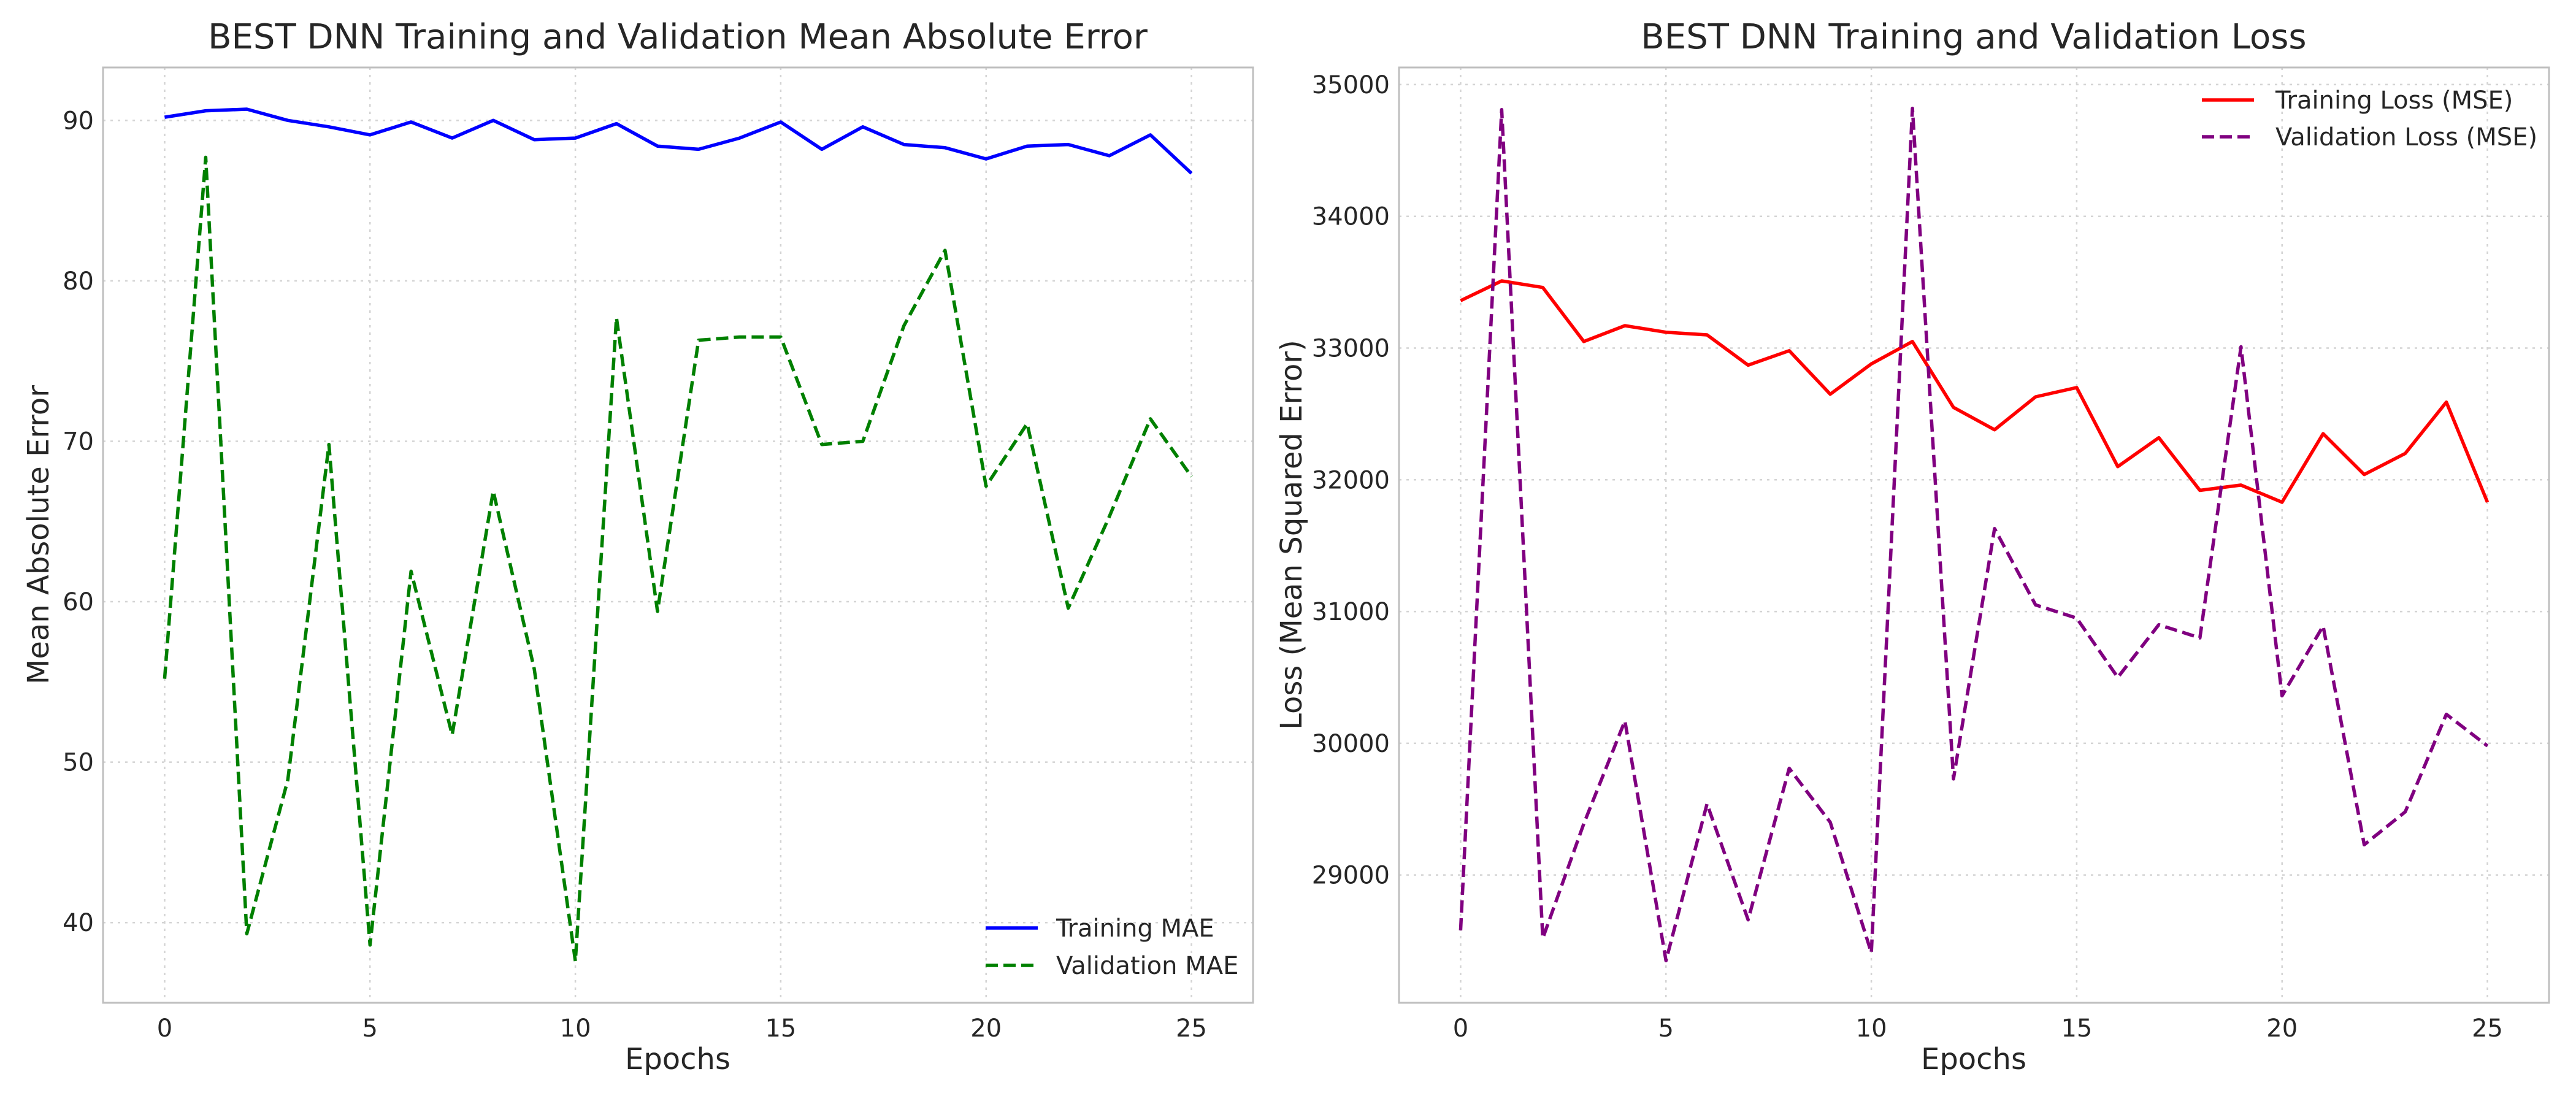  Describe the element at coordinates (1351, 612) in the screenshot. I see `y-tick-label: 31000` at that location.